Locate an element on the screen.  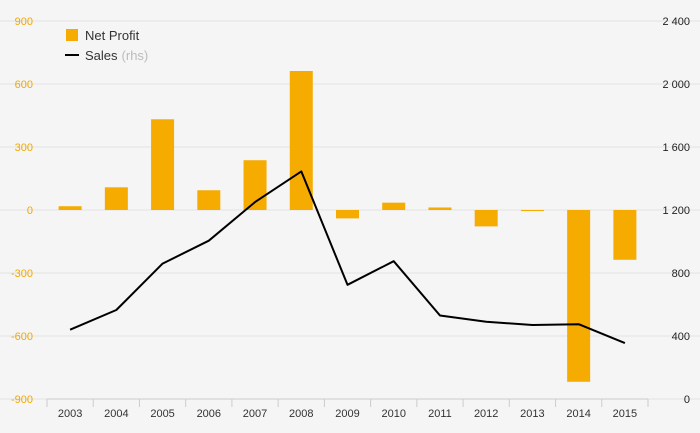
y-right-tick-label: 2 000 is located at coordinates (676, 85).